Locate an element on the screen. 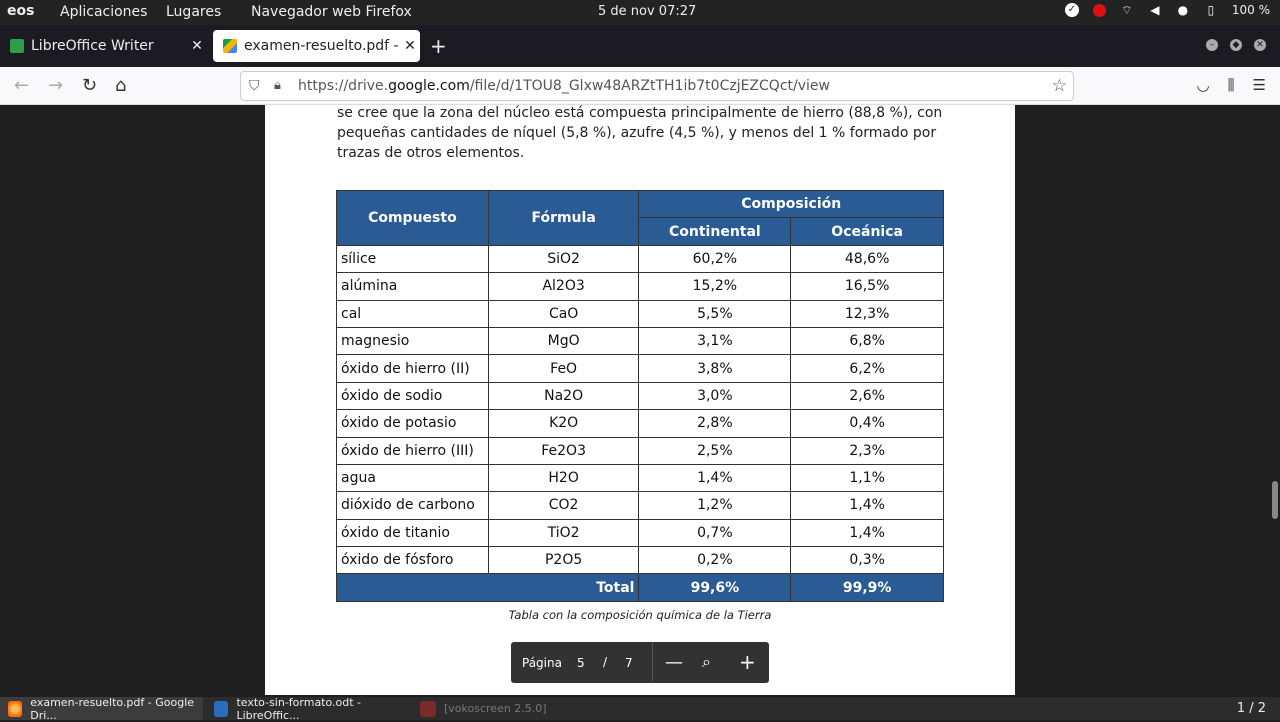 The image size is (1280, 722). header-compuesto: Compuesto is located at coordinates (412, 218).